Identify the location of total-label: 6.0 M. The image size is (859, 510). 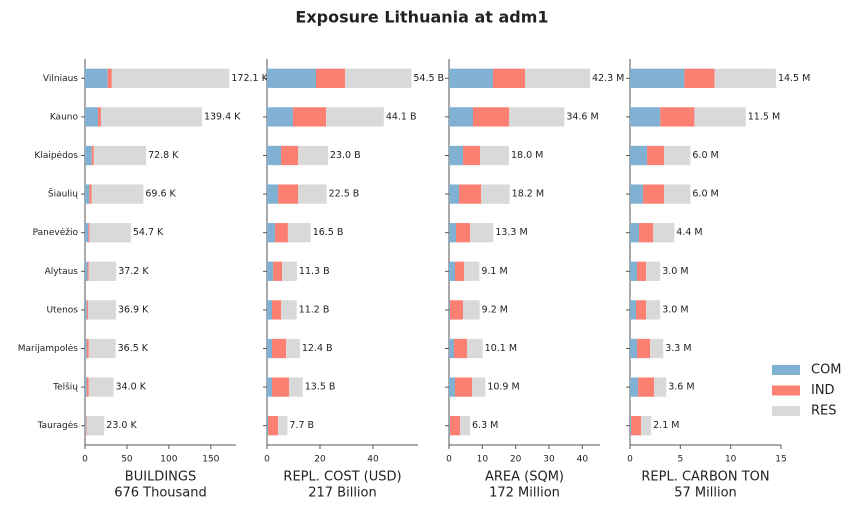
(705, 155).